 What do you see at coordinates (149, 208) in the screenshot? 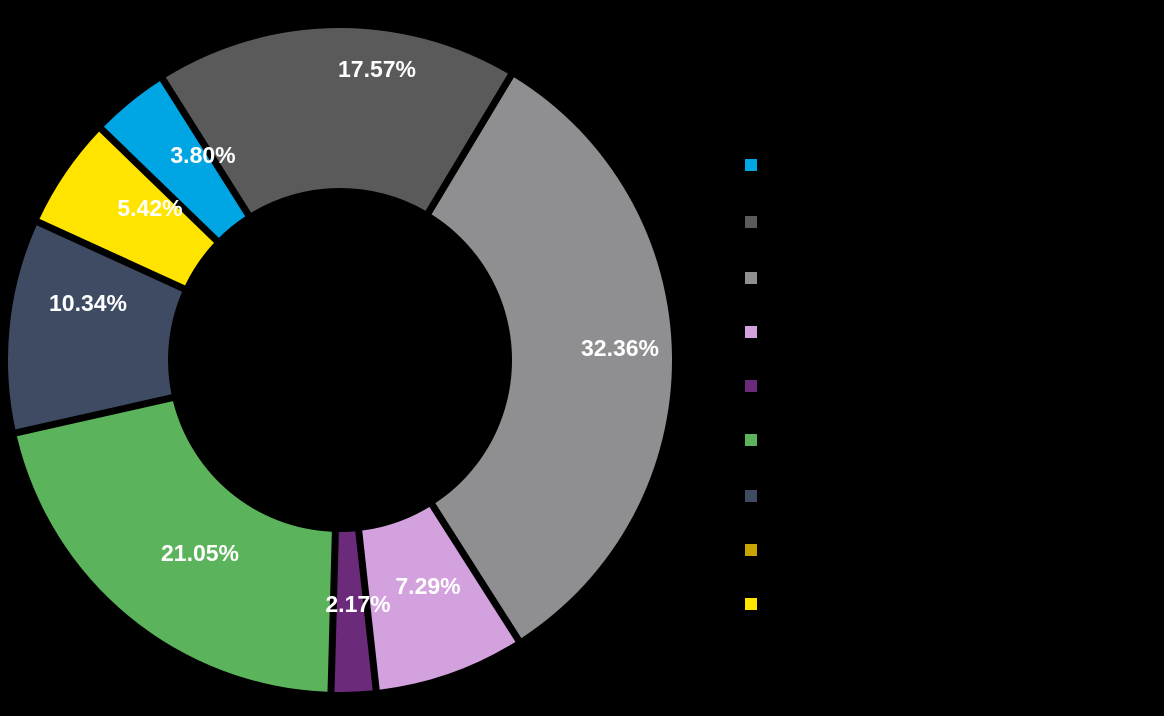
I see `slice-label-5: 5.42%` at bounding box center [149, 208].